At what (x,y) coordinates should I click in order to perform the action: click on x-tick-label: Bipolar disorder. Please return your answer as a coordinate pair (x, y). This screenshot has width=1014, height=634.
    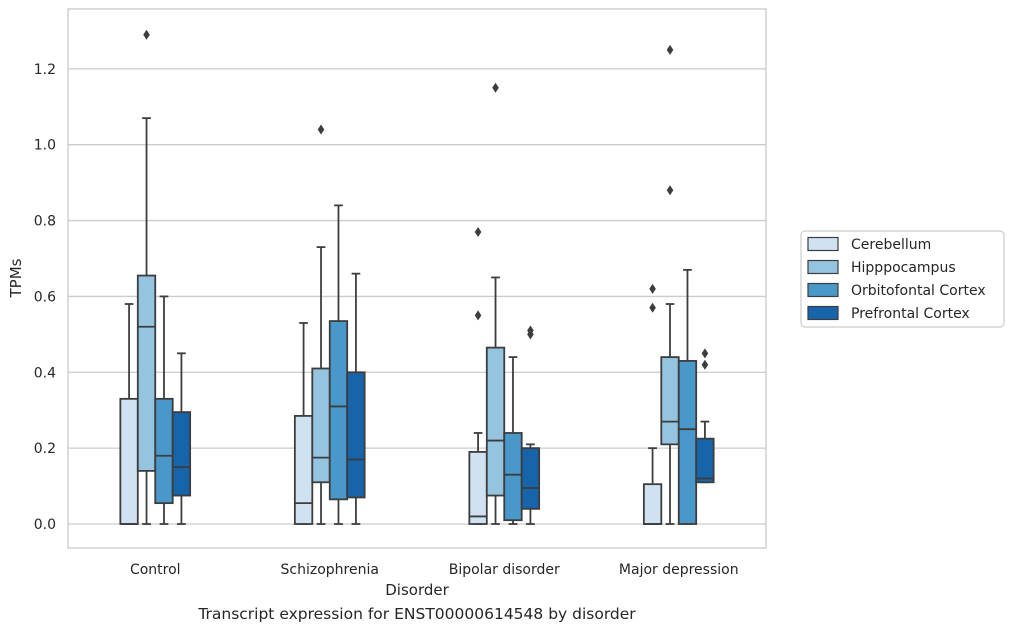
    Looking at the image, I should click on (504, 570).